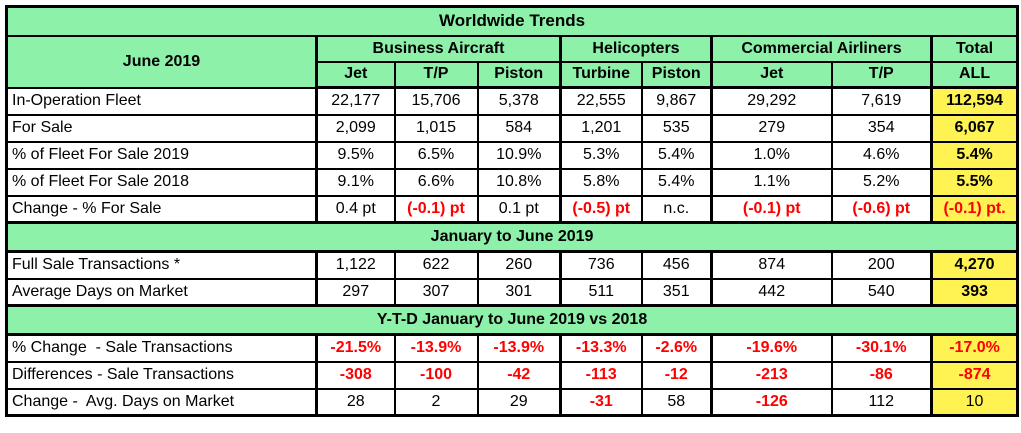 This screenshot has width=1021, height=433. Describe the element at coordinates (355, 348) in the screenshot. I see `cell: -21.5%` at that location.